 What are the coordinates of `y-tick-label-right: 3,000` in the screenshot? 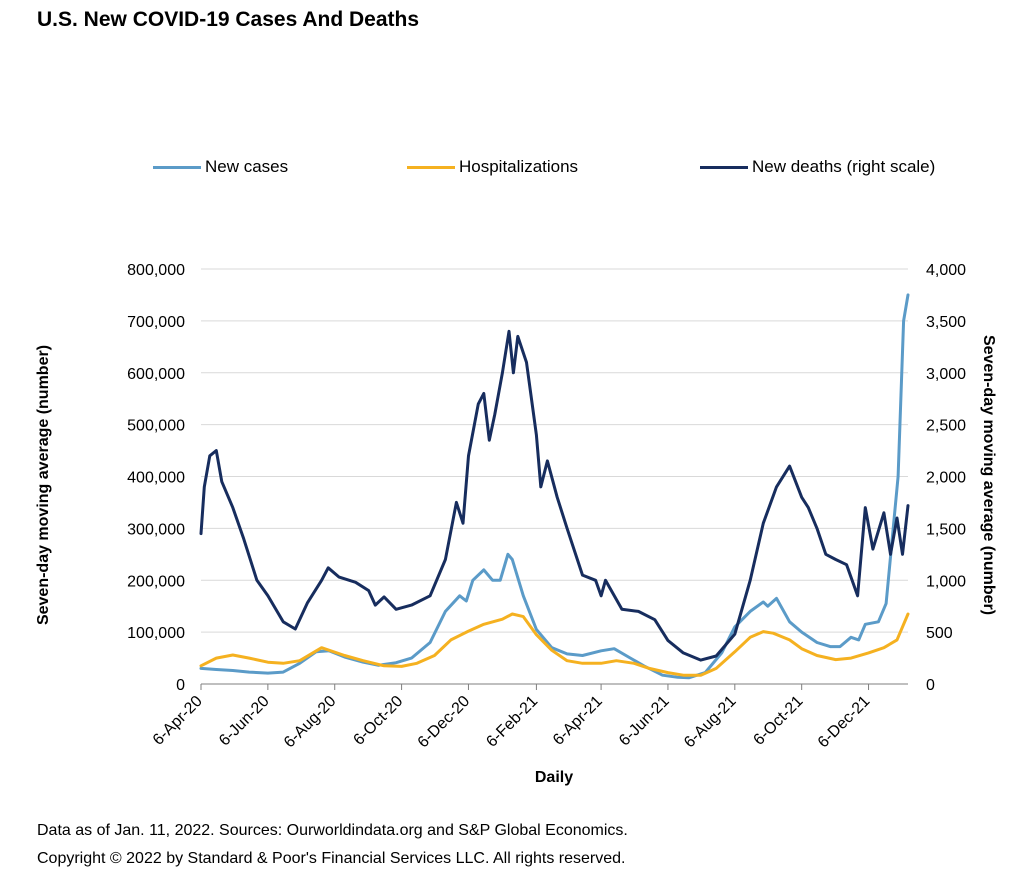 It's located at (946, 374).